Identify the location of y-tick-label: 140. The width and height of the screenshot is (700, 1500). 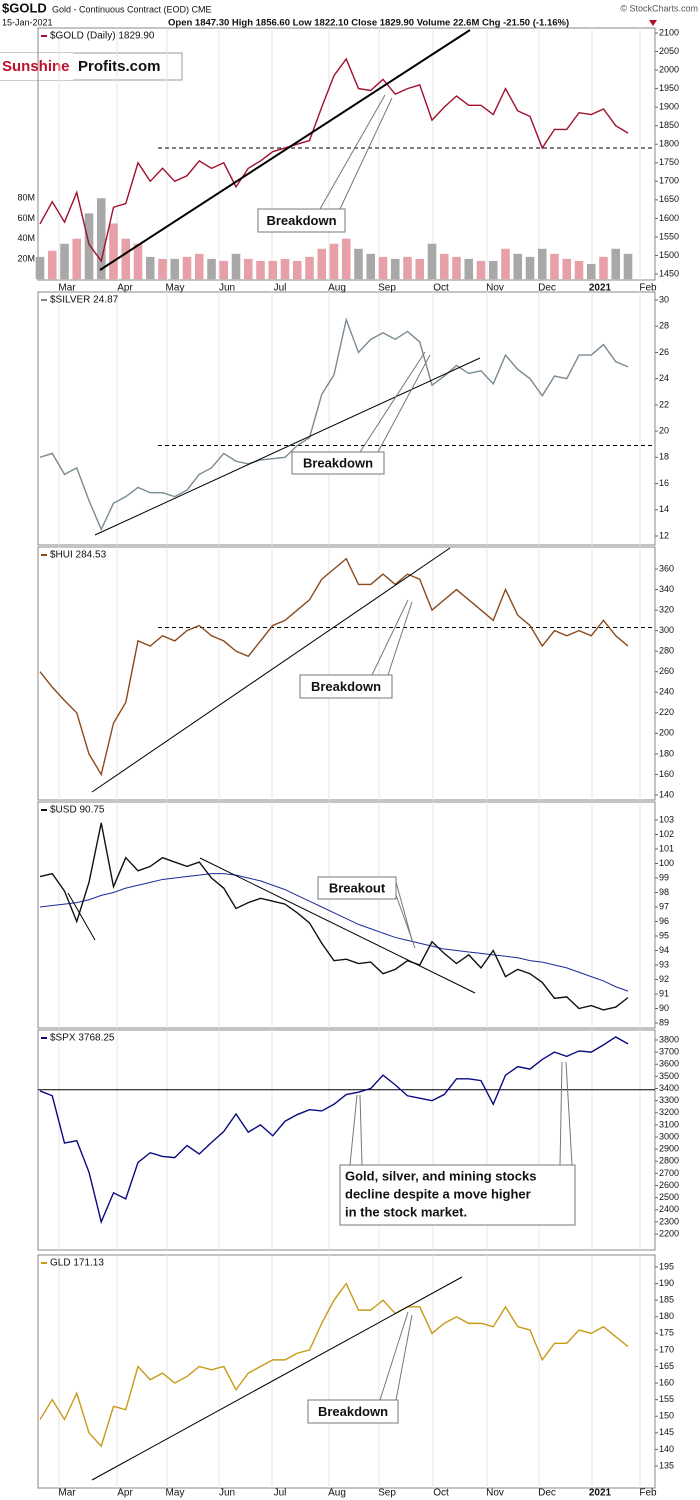
(666, 794).